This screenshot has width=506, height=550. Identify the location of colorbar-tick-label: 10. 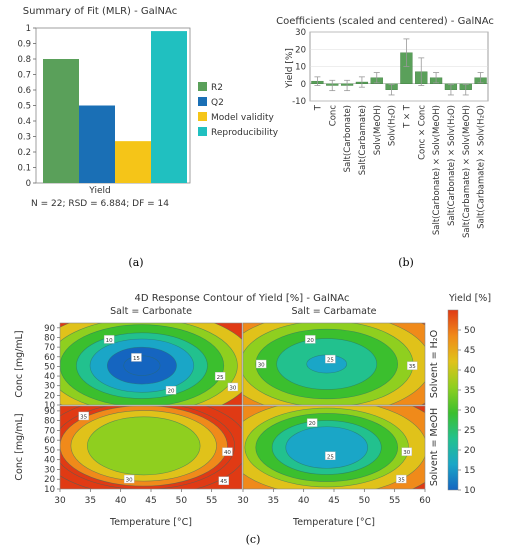
(470, 491).